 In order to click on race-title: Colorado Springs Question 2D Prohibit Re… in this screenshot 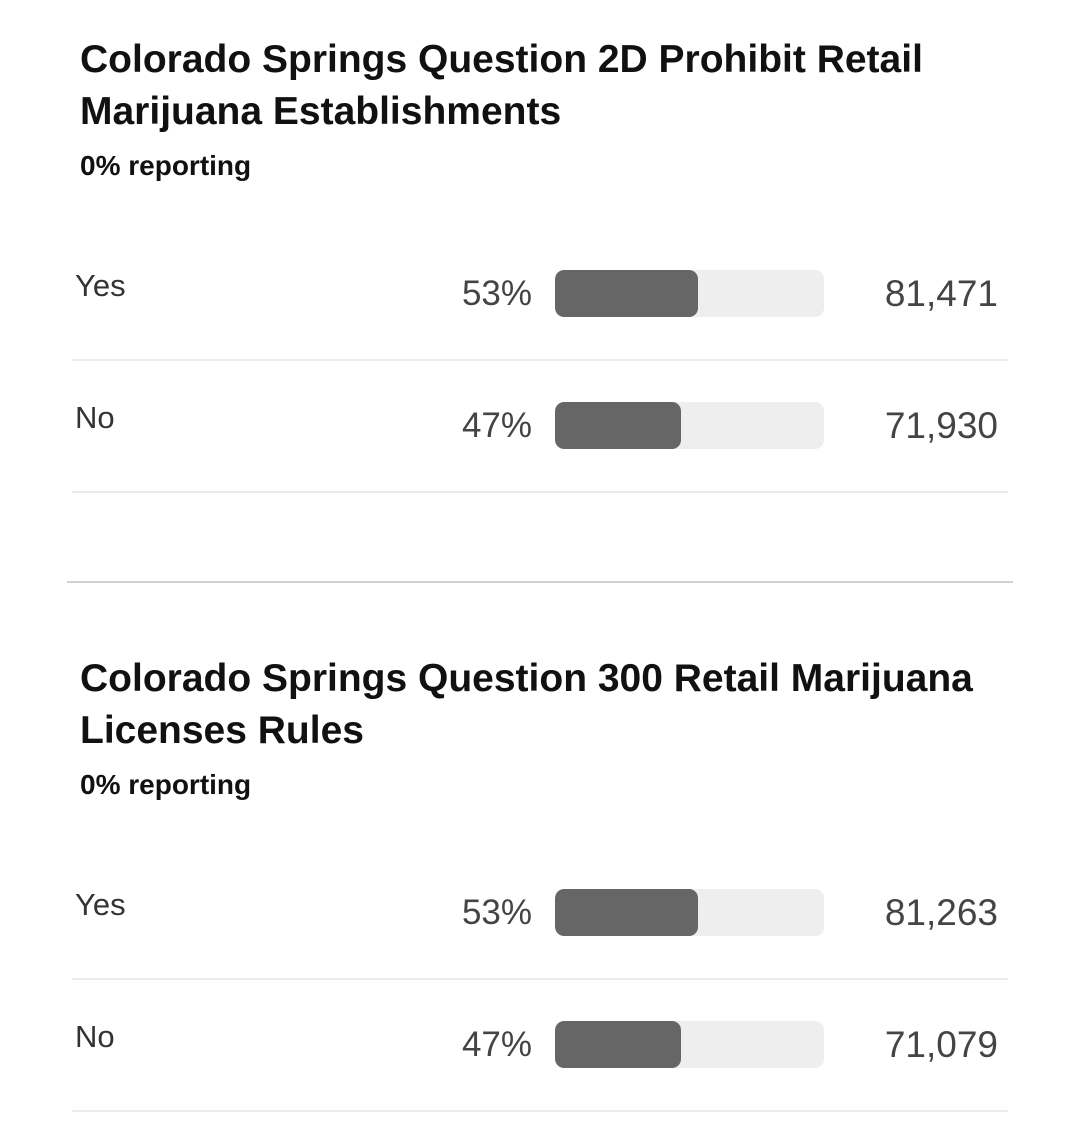, I will do `click(501, 85)`.